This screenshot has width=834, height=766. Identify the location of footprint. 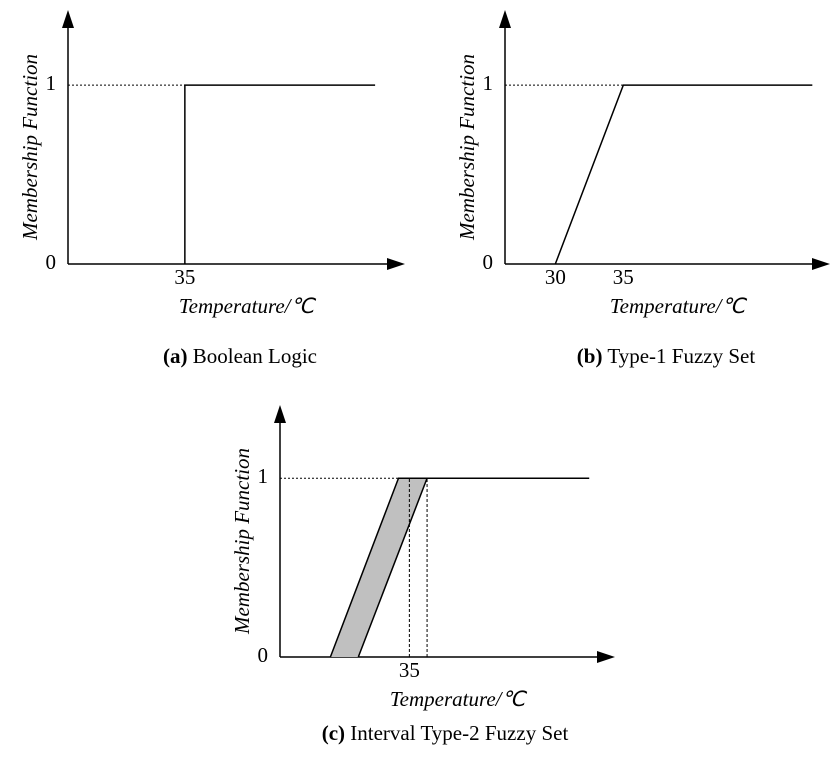
(460, 567).